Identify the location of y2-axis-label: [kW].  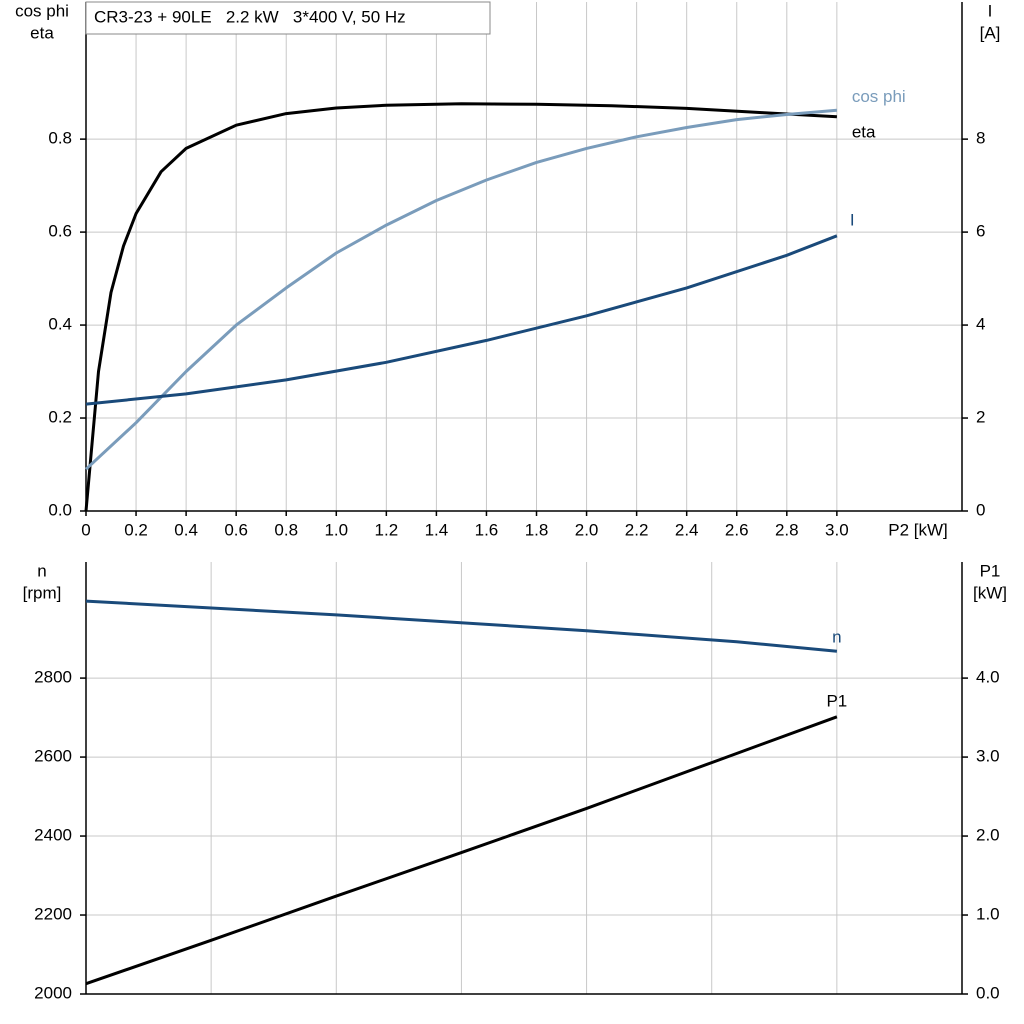
(990, 592).